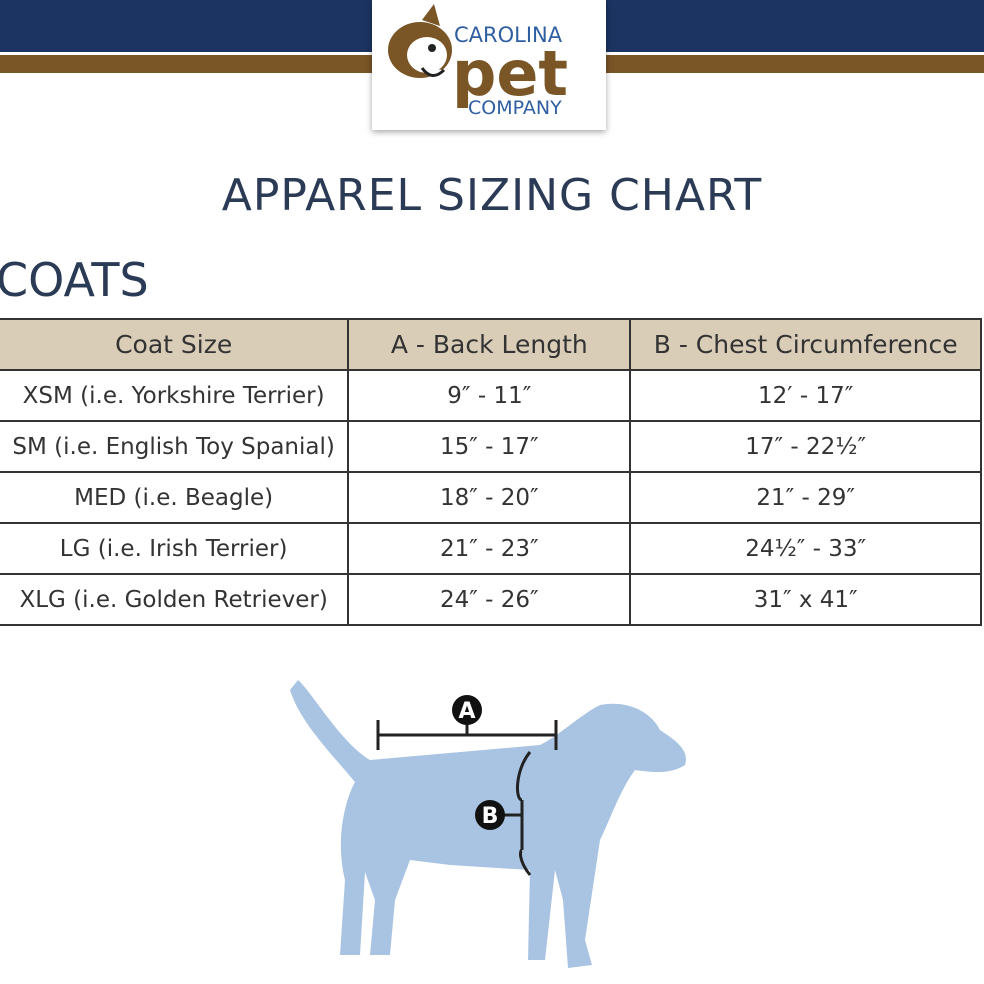 This screenshot has height=984, width=984. What do you see at coordinates (805, 344) in the screenshot?
I see `column-header: B - Chest Circumference` at bounding box center [805, 344].